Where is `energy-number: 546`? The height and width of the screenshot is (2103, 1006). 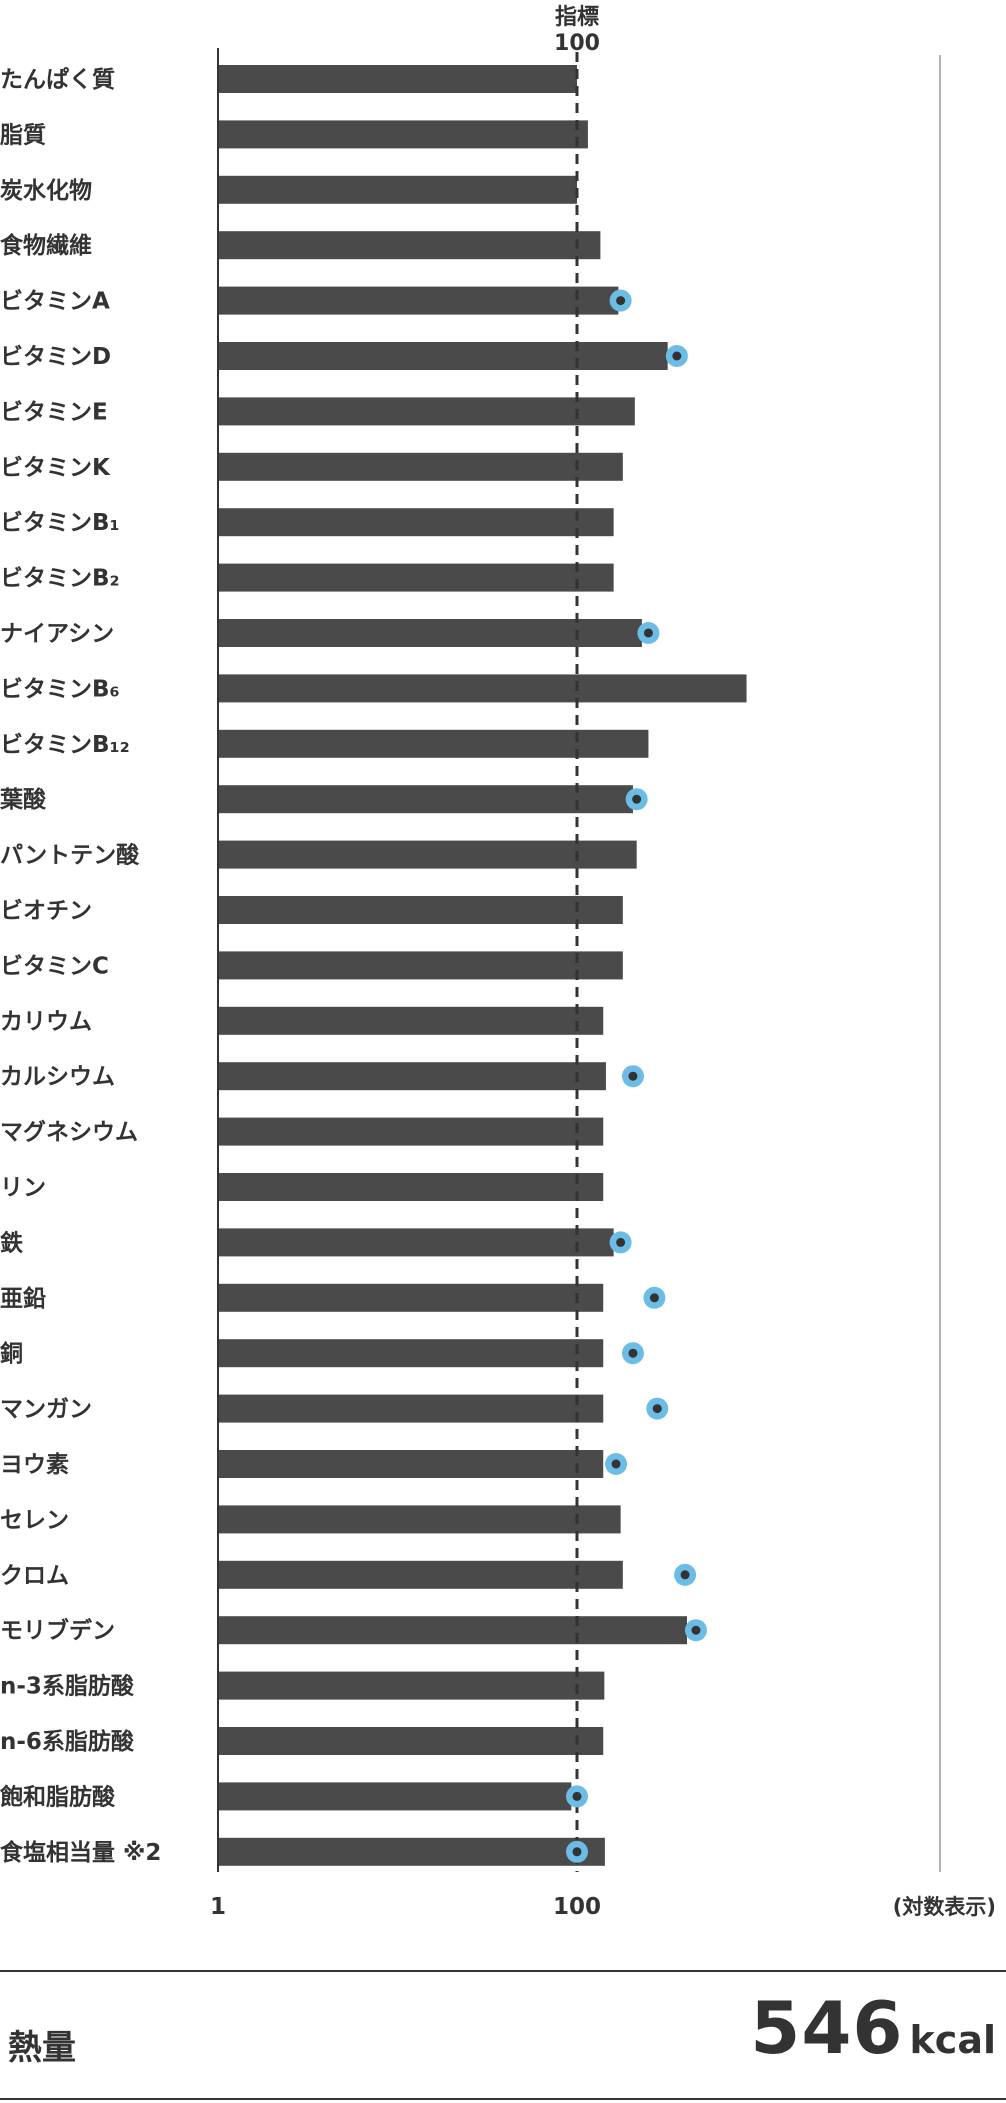
energy-number: 546 is located at coordinates (827, 2028).